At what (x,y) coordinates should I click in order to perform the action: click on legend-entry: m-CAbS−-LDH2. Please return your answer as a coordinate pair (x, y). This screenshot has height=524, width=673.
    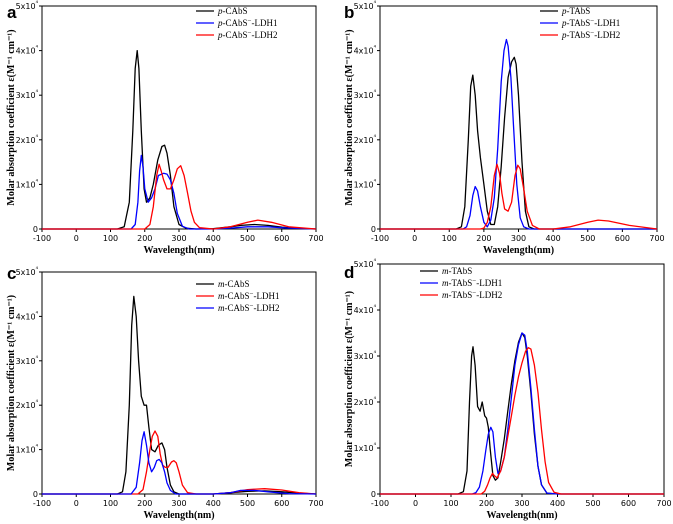
    Looking at the image, I should click on (248, 307).